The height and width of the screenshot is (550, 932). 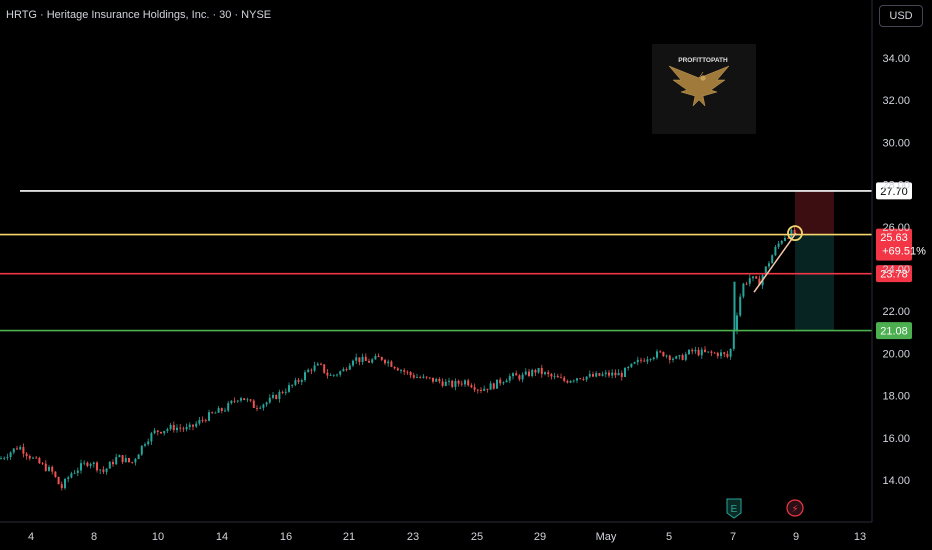 What do you see at coordinates (765, 508) in the screenshot?
I see `event-markers: E ⚡` at bounding box center [765, 508].